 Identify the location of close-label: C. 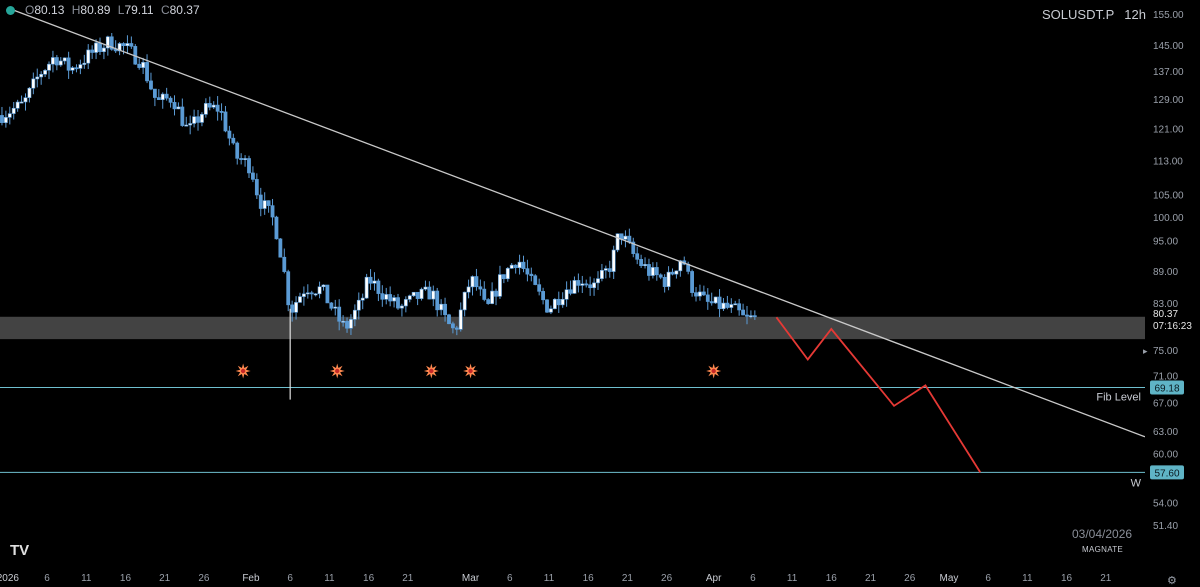
(165, 10).